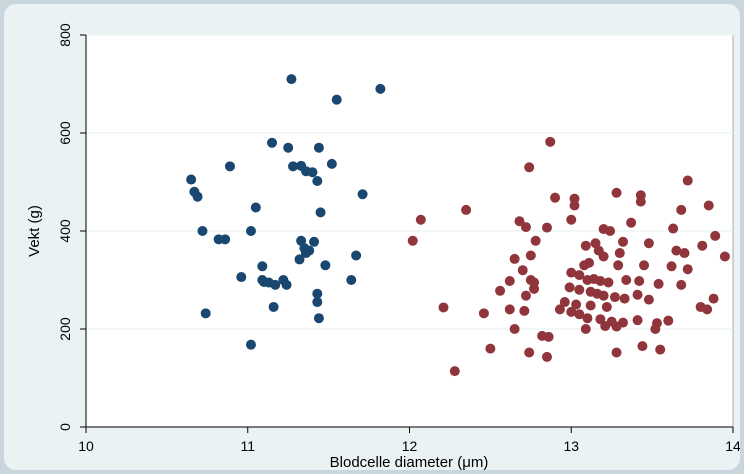 The width and height of the screenshot is (744, 474). Describe the element at coordinates (65, 231) in the screenshot. I see `y-tick-label: 400` at that location.